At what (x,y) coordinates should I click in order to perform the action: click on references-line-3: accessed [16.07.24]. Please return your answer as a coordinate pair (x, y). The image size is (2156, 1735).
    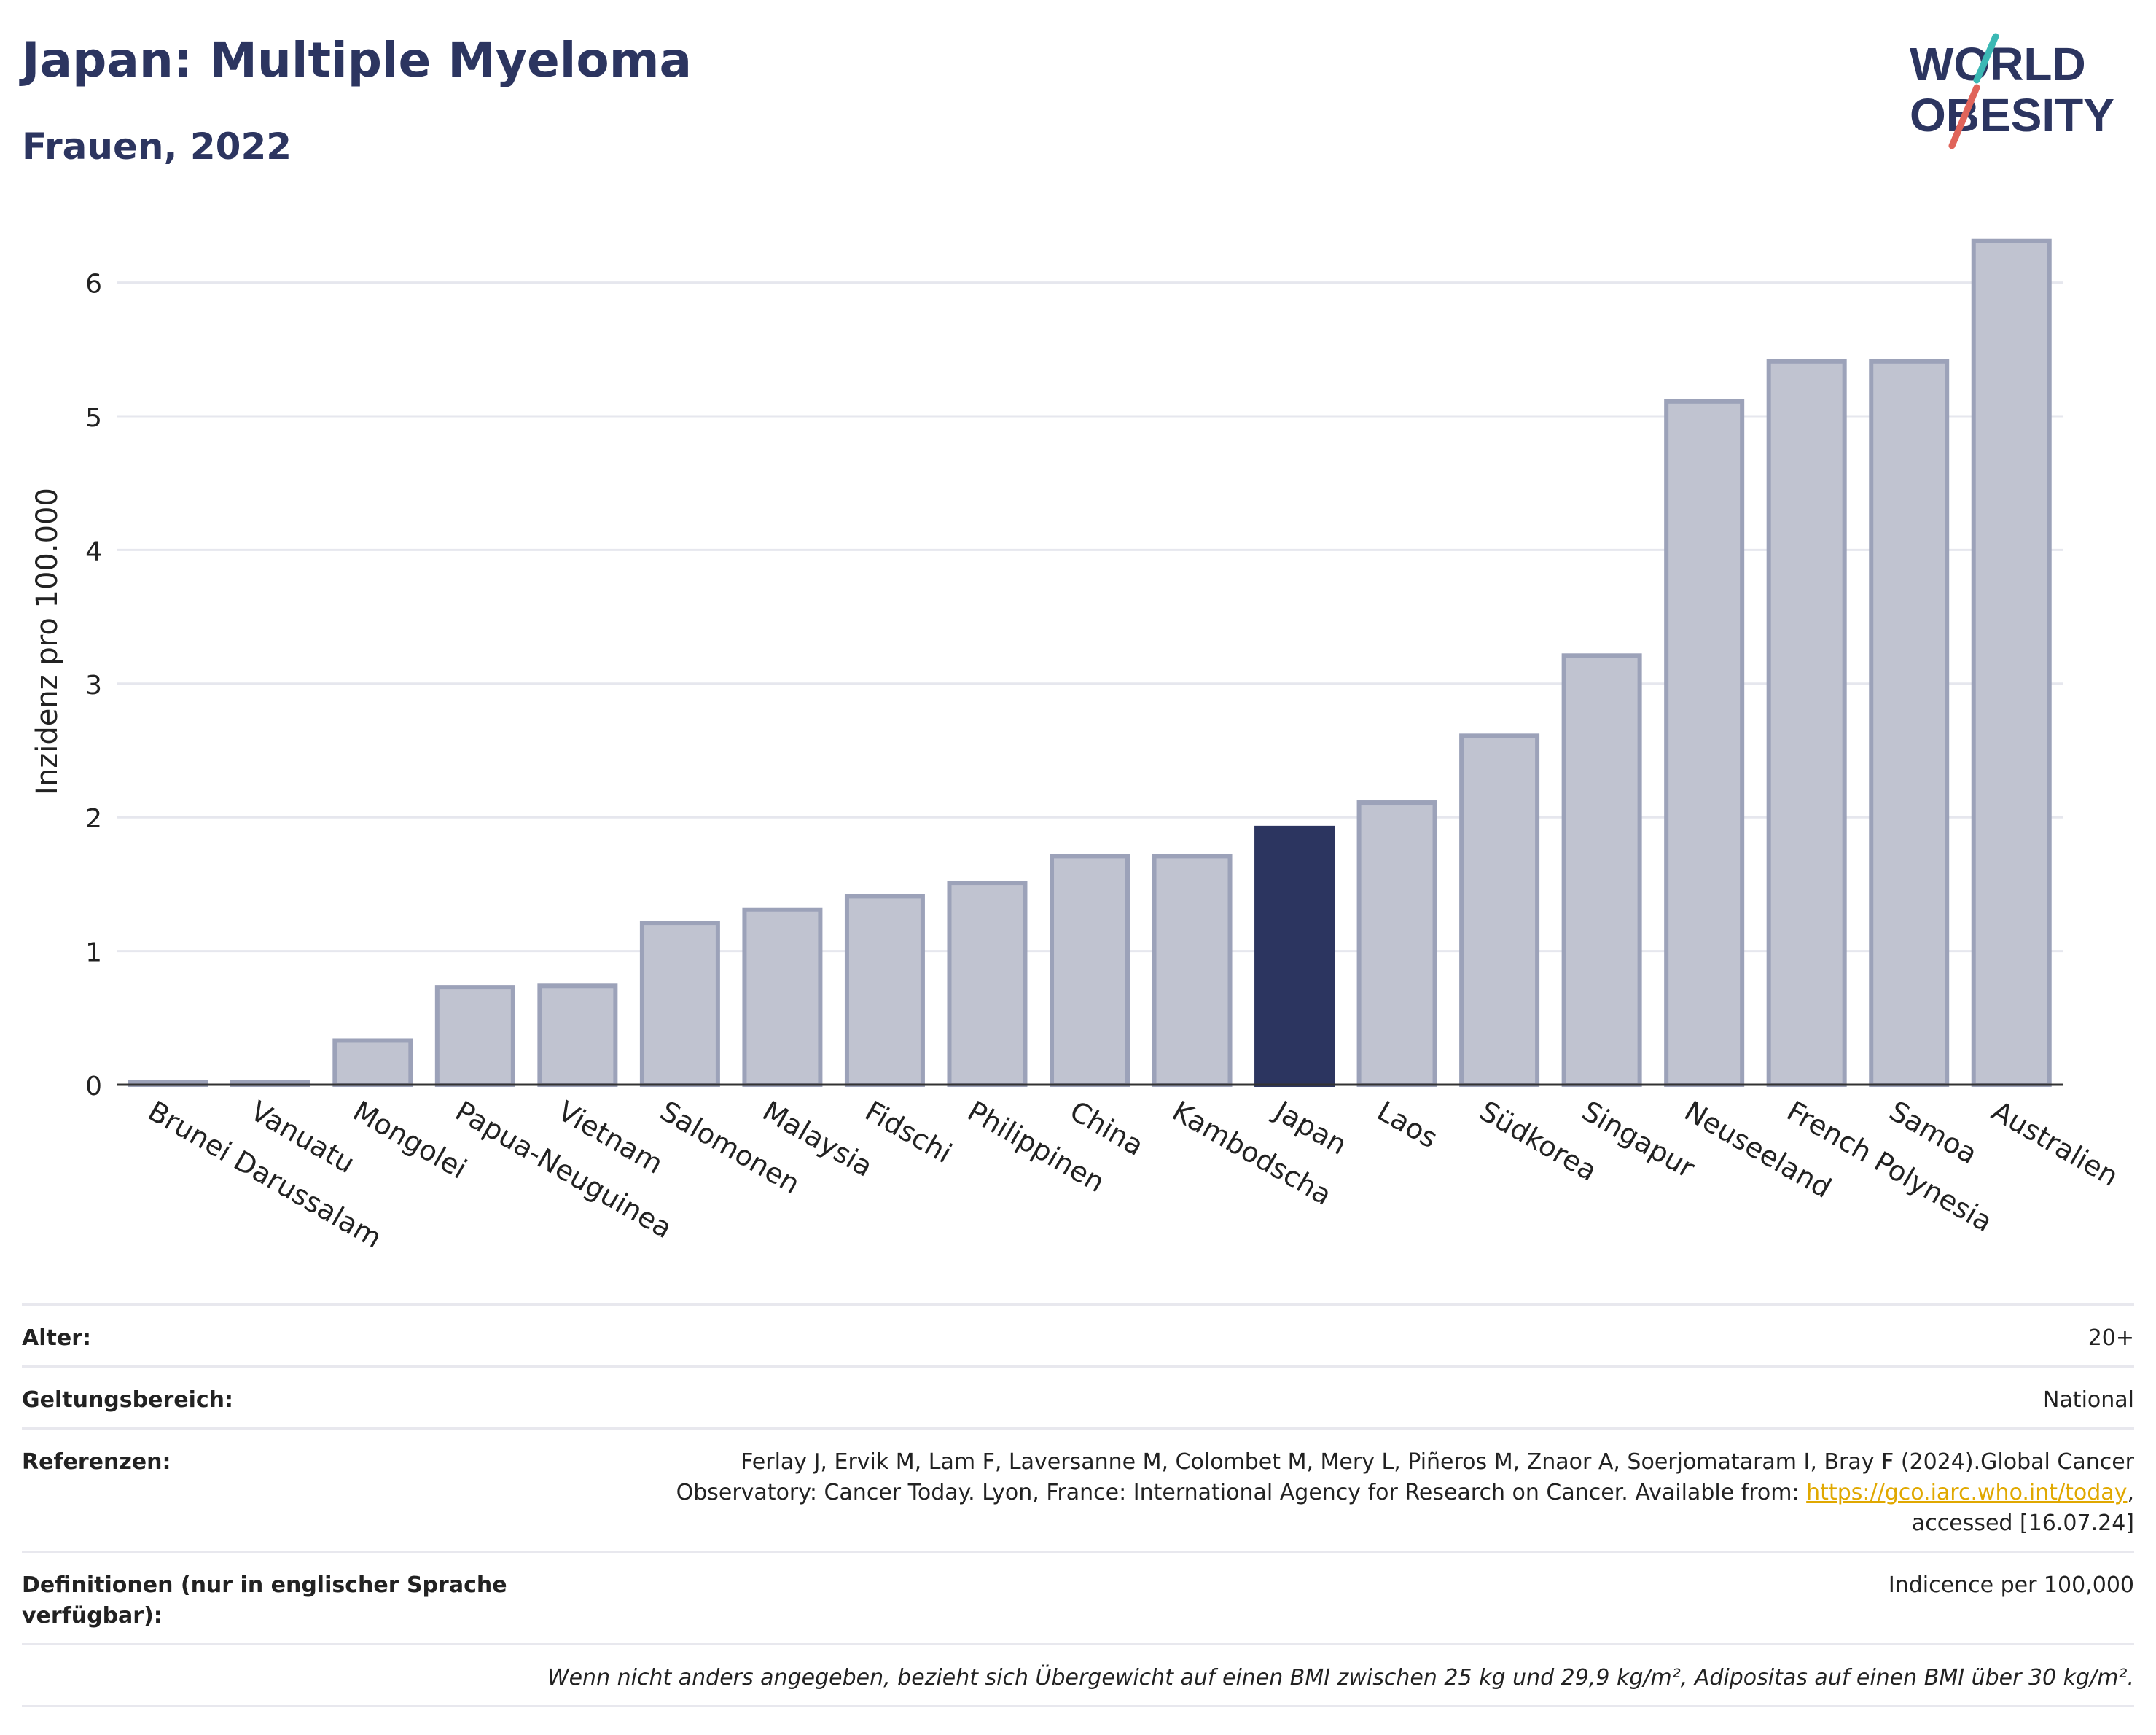
    Looking at the image, I should click on (2023, 1523).